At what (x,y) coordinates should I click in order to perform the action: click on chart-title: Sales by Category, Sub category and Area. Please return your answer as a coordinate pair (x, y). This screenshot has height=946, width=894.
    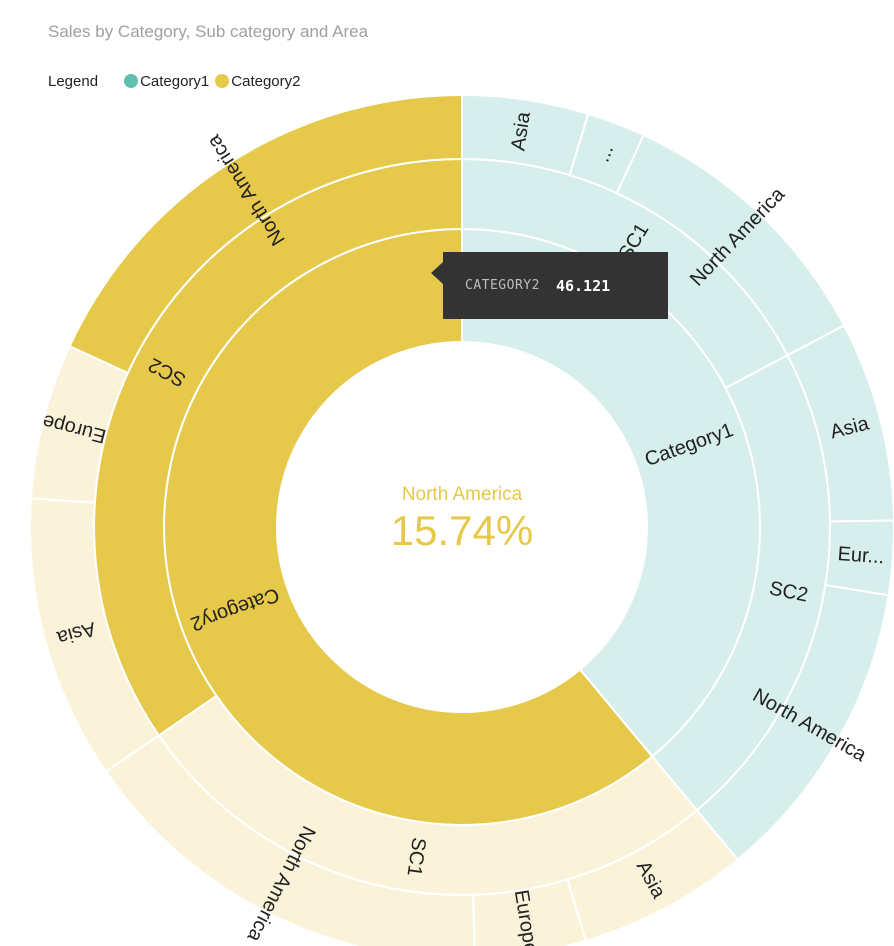
    Looking at the image, I should click on (208, 31).